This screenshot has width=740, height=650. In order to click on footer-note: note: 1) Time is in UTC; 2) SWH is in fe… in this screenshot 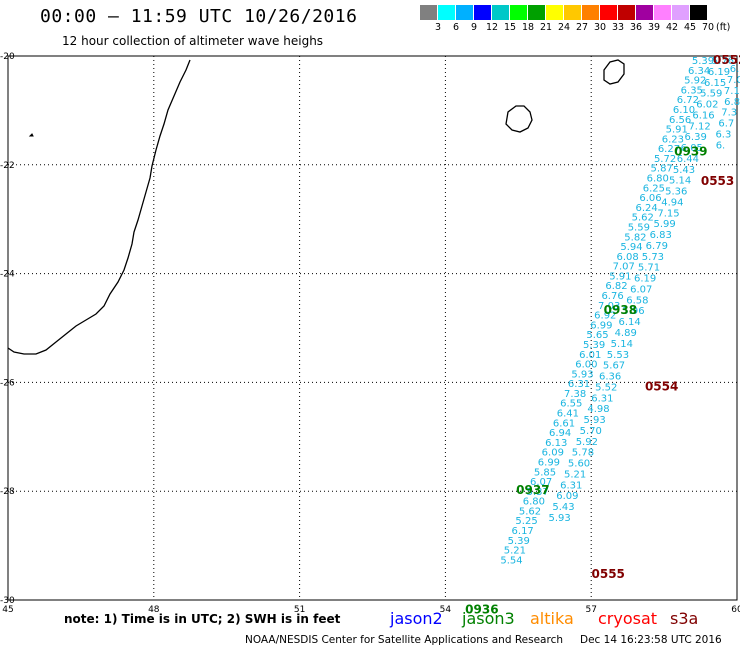, I will do `click(202, 619)`.